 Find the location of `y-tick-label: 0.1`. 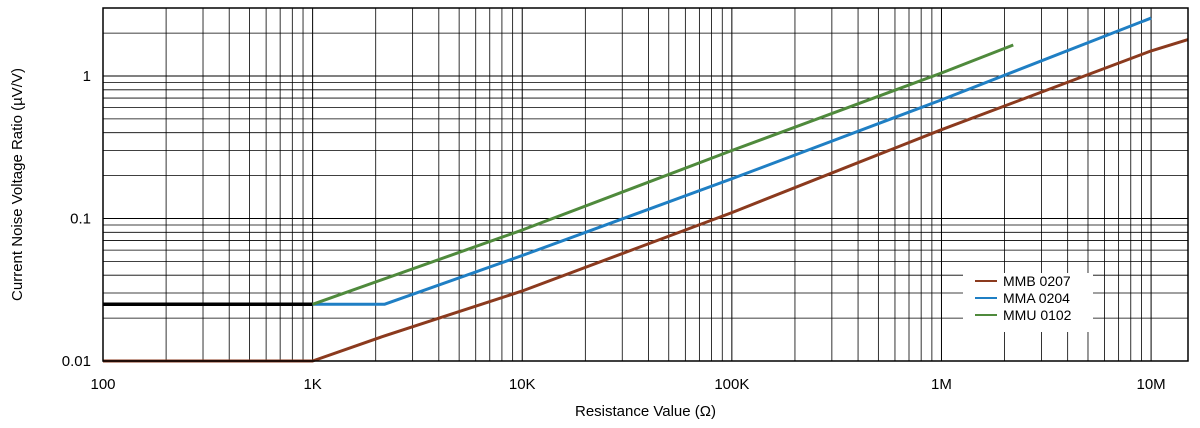

y-tick-label: 0.1 is located at coordinates (80, 218).